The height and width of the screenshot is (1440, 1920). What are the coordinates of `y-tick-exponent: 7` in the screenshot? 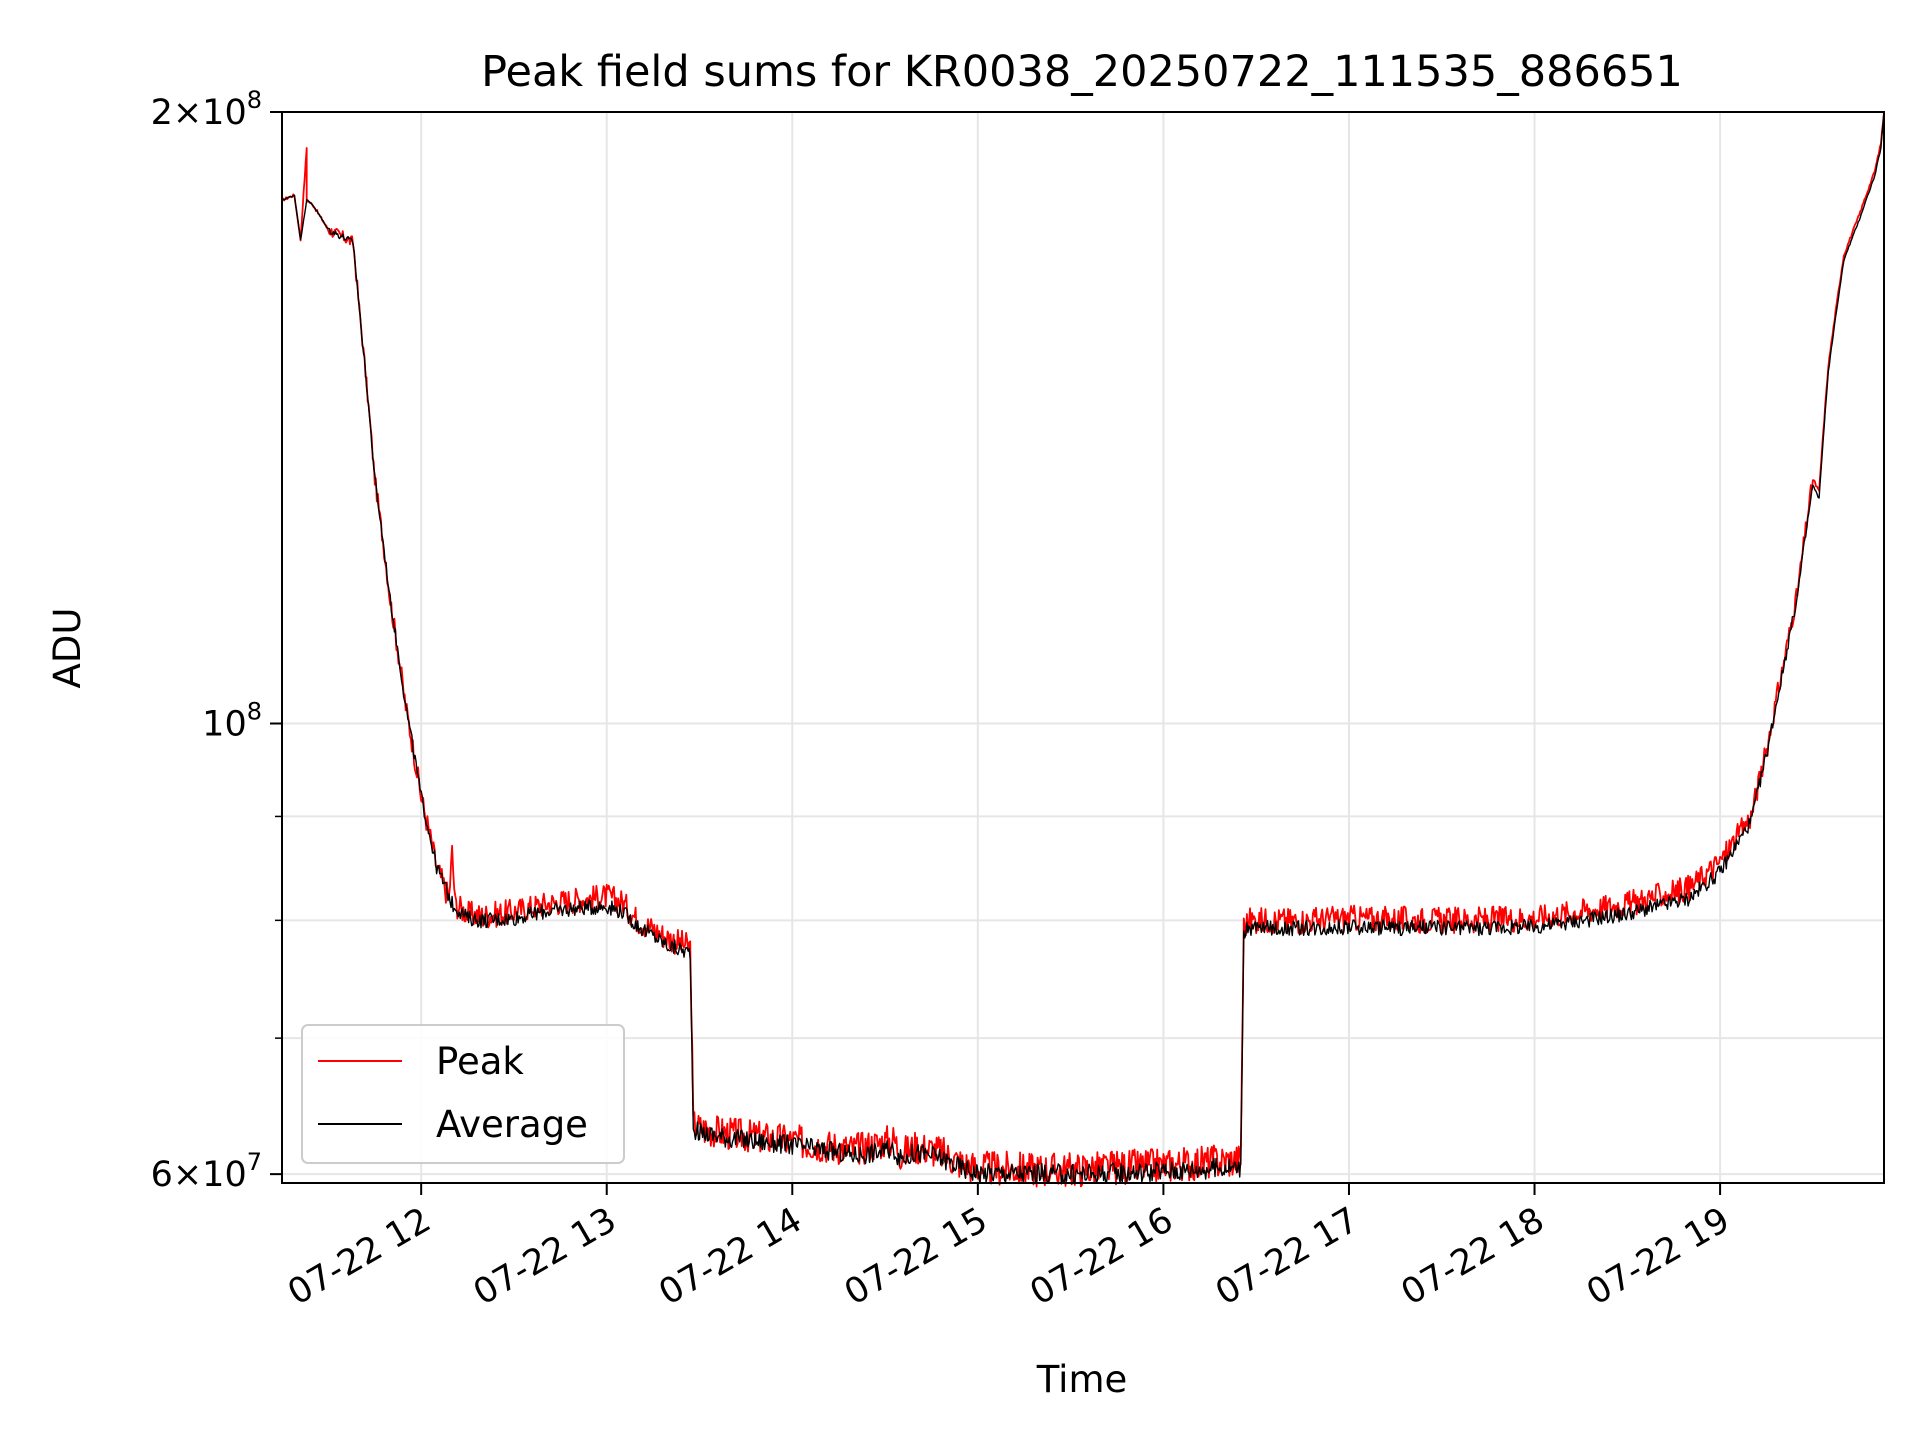 It's located at (254, 1162).